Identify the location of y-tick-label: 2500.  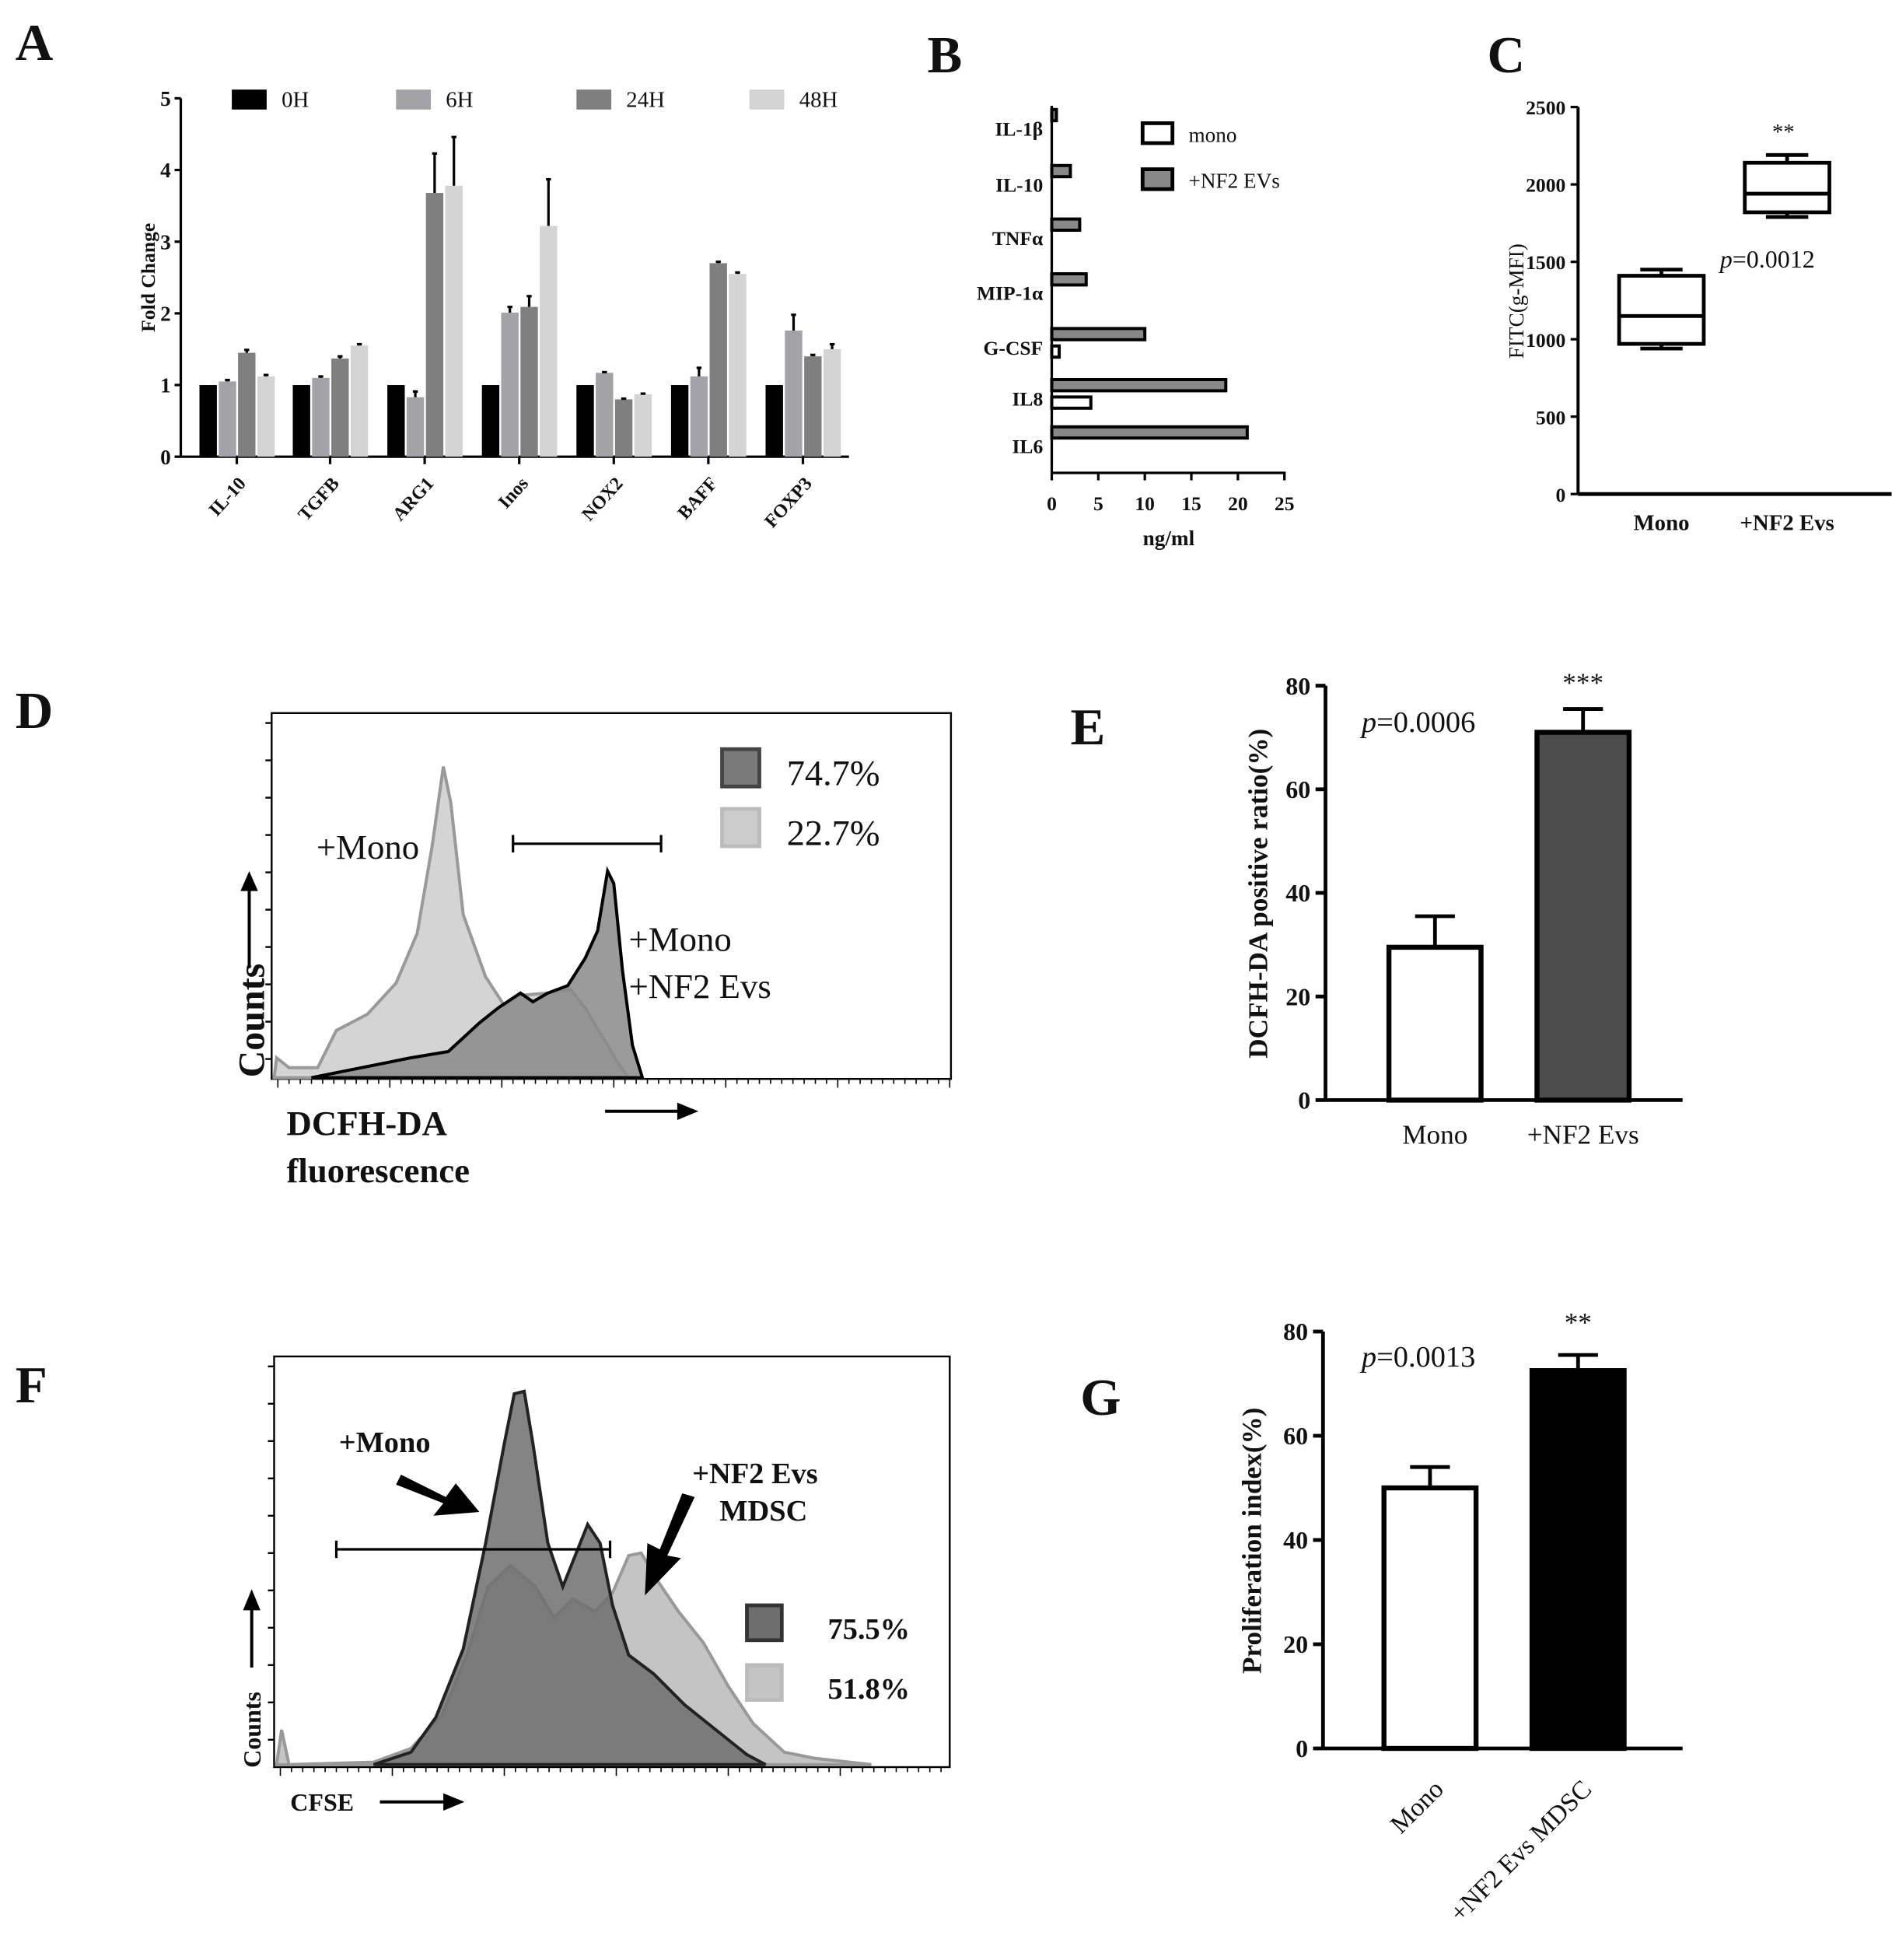
(1545, 108).